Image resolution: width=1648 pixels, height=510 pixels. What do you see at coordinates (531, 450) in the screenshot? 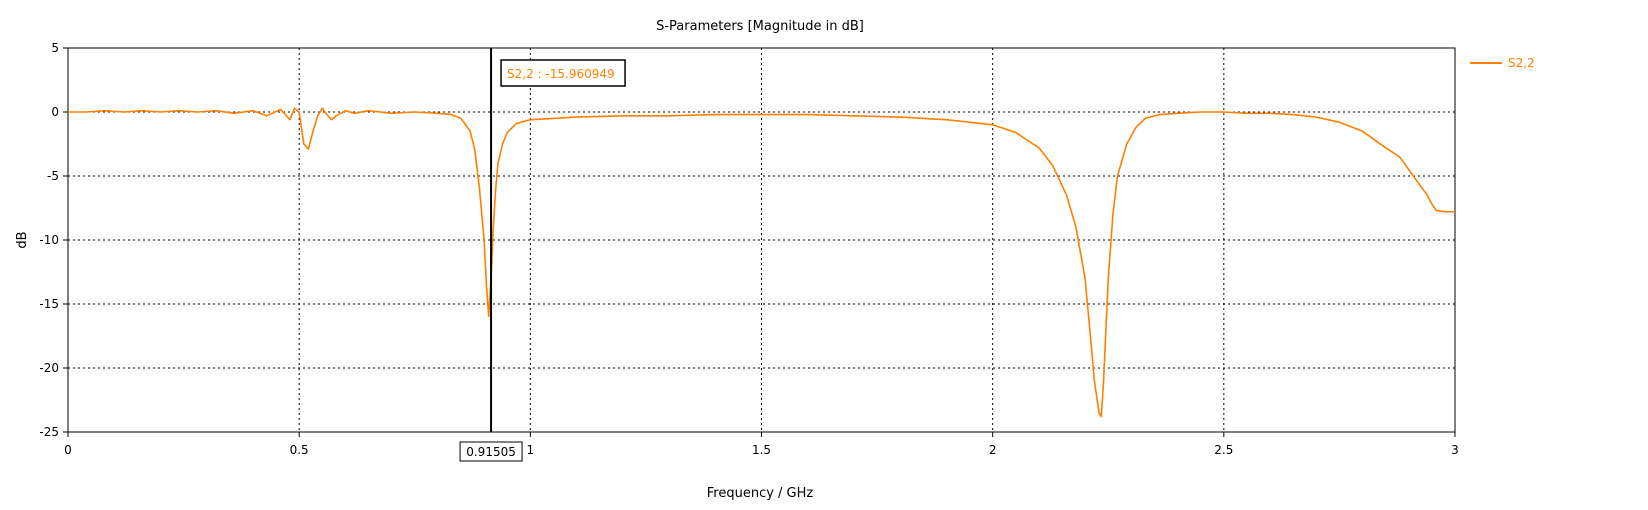
I see `x-tick-label: 1` at bounding box center [531, 450].